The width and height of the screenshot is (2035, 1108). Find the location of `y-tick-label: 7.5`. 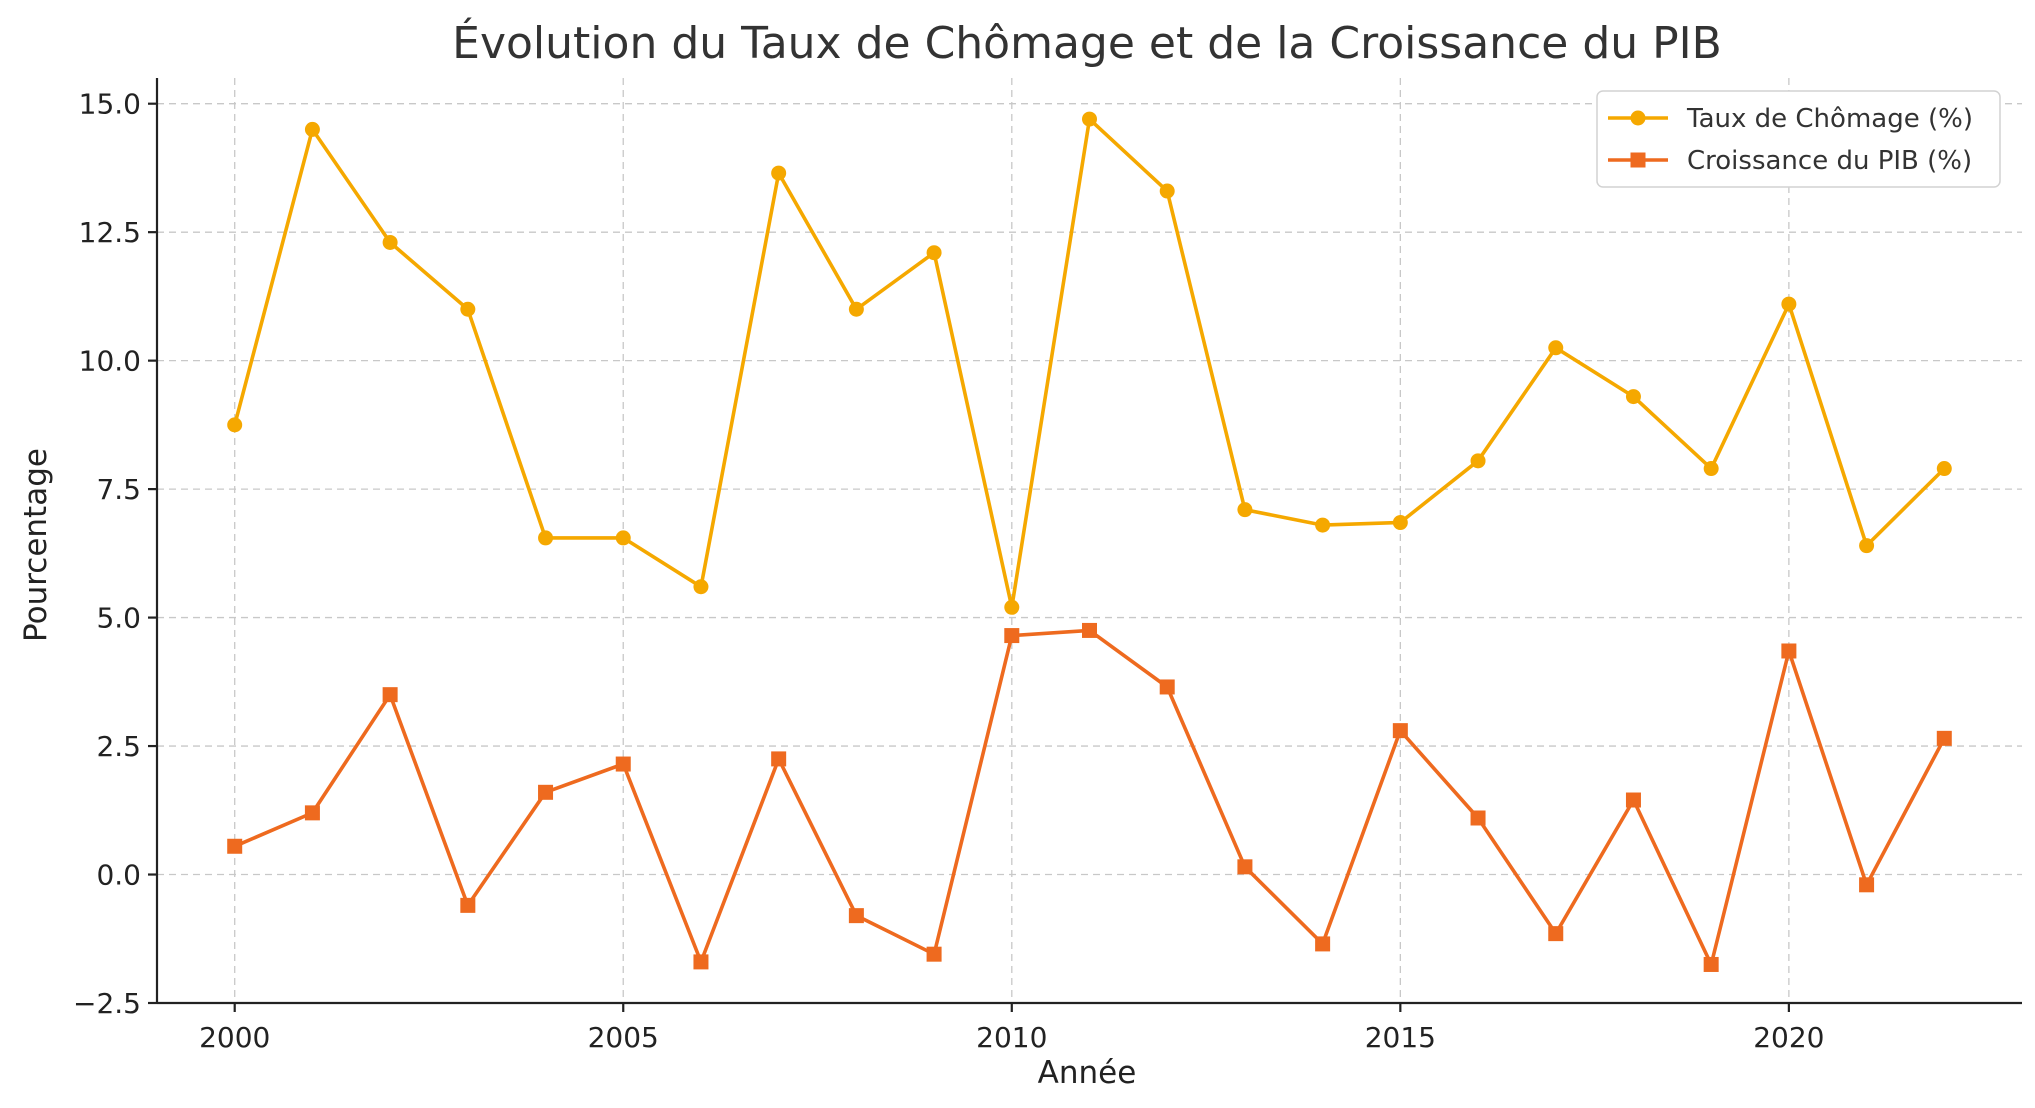

y-tick-label: 7.5 is located at coordinates (118, 489).